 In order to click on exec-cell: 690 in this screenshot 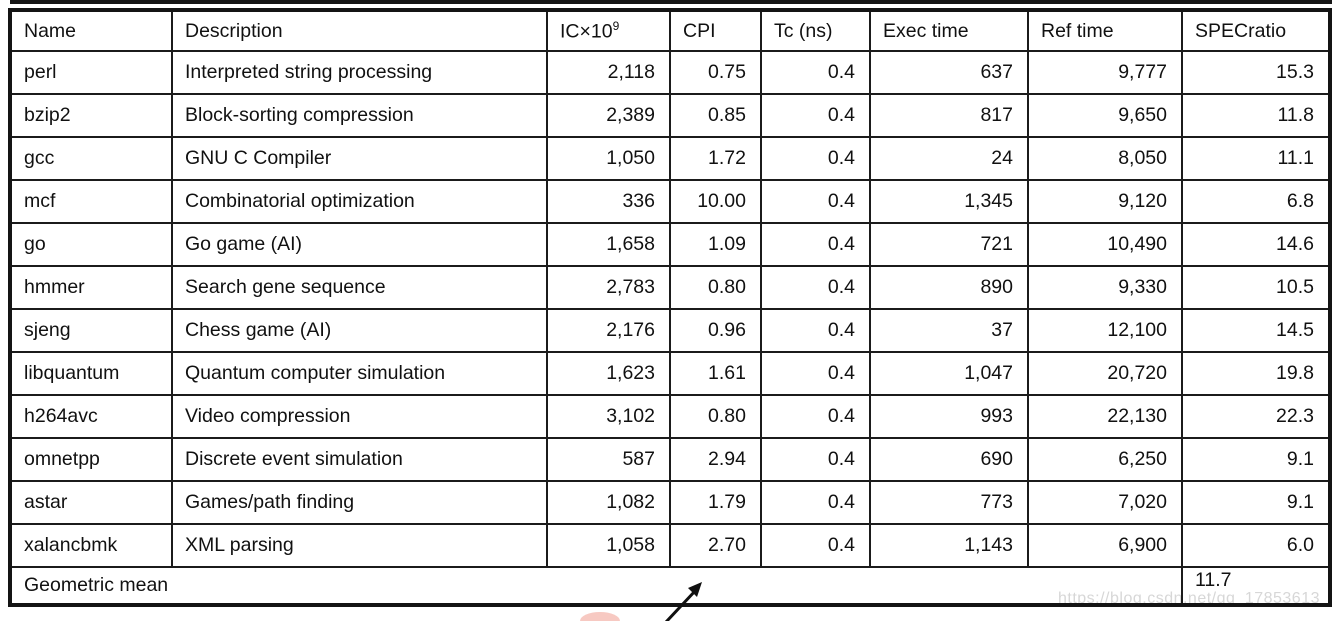, I will do `click(949, 459)`.